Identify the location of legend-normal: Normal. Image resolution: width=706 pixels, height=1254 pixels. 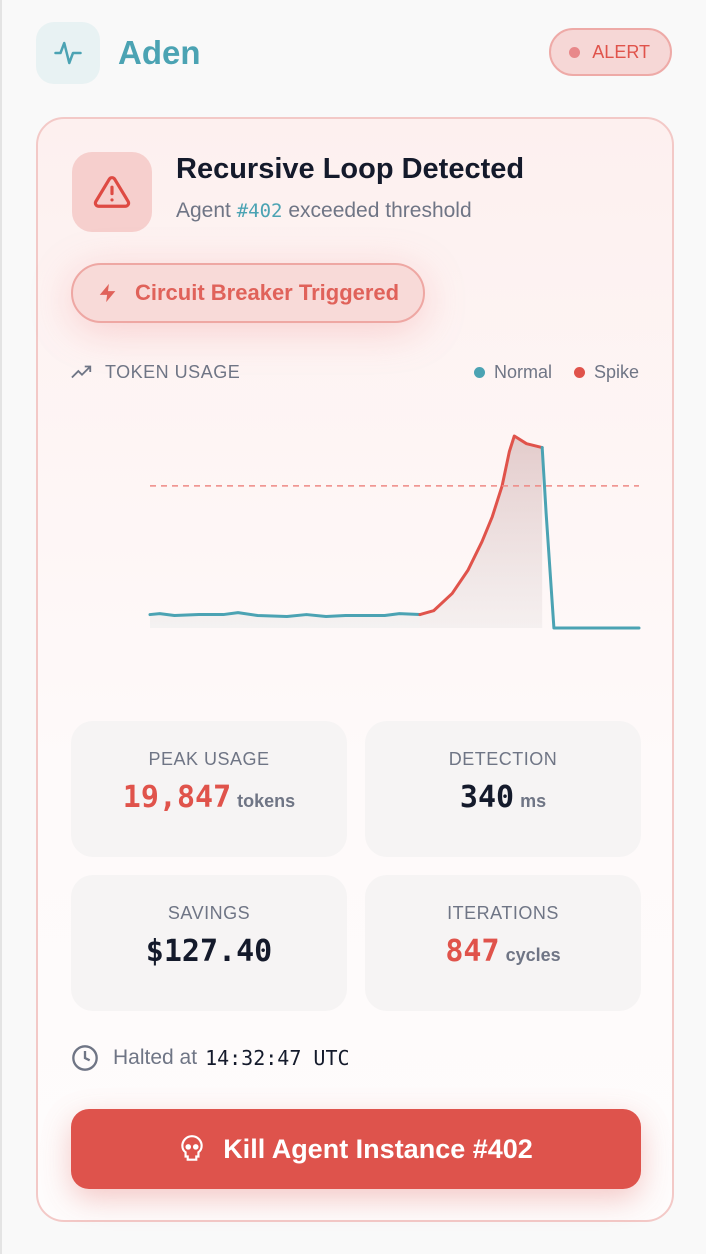
(512, 372).